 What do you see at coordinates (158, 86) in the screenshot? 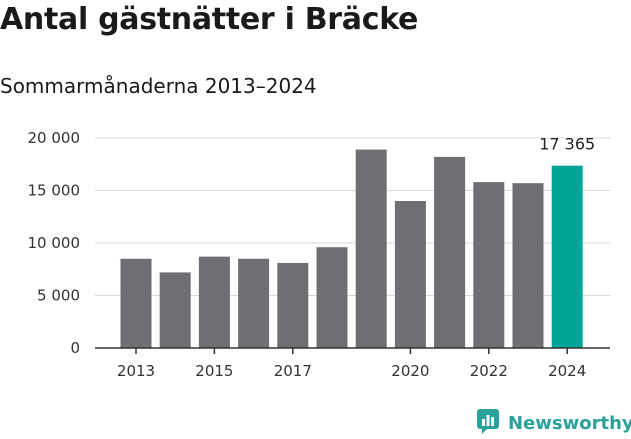
I see `chart-subtitle: Sommarmånaderna 2013–2024` at bounding box center [158, 86].